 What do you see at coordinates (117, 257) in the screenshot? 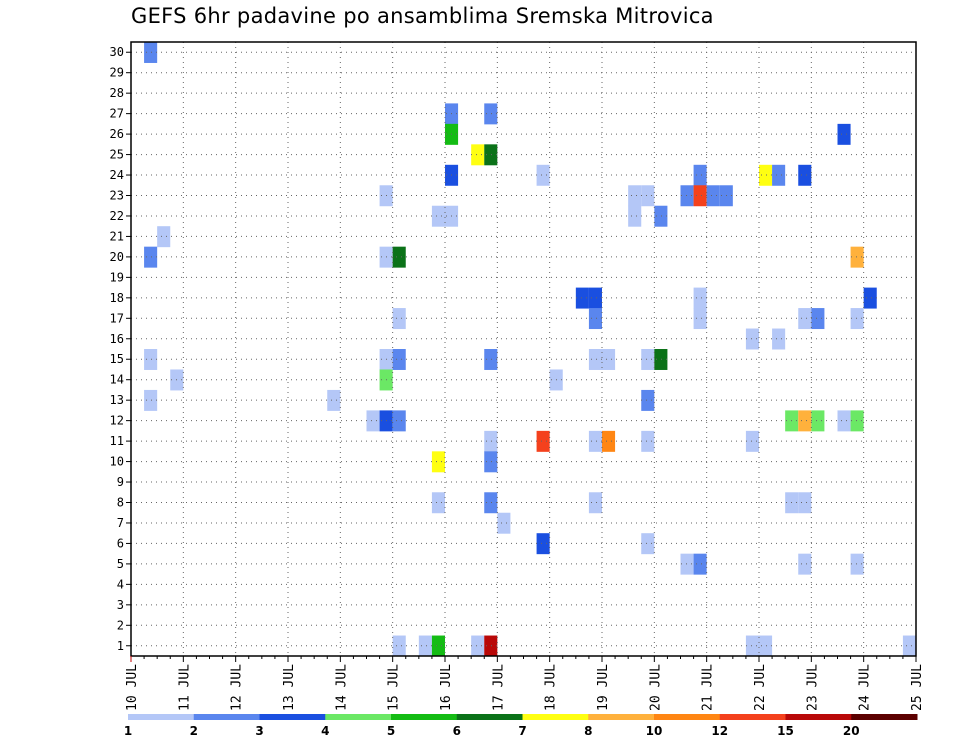
I see `y-tick-label: 20` at bounding box center [117, 257].